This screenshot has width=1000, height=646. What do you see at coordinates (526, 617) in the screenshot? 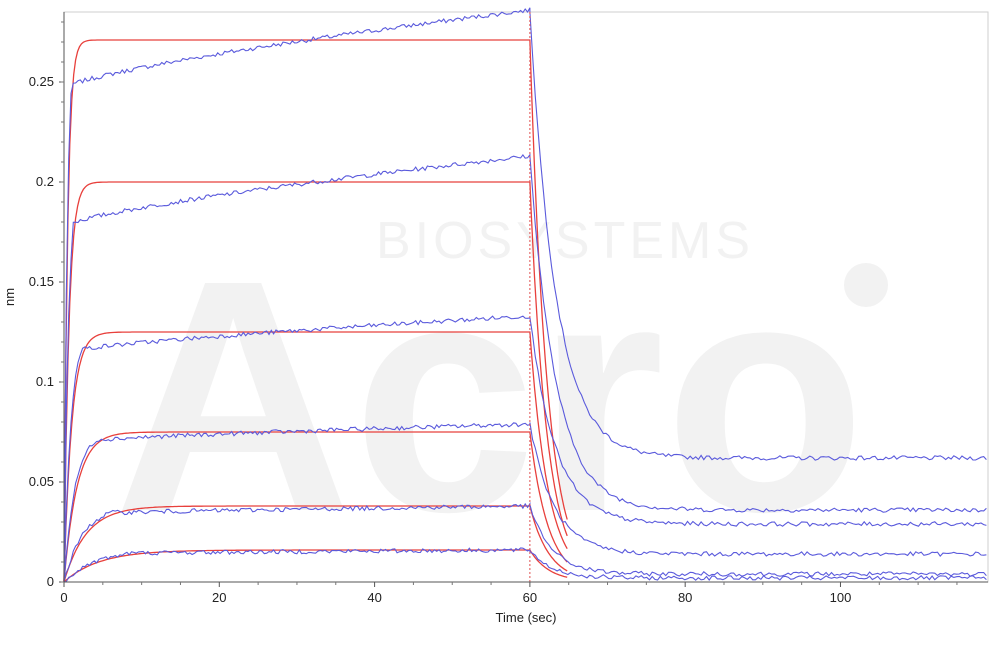
I see `x-axis-label: Time (sec)` at bounding box center [526, 617].